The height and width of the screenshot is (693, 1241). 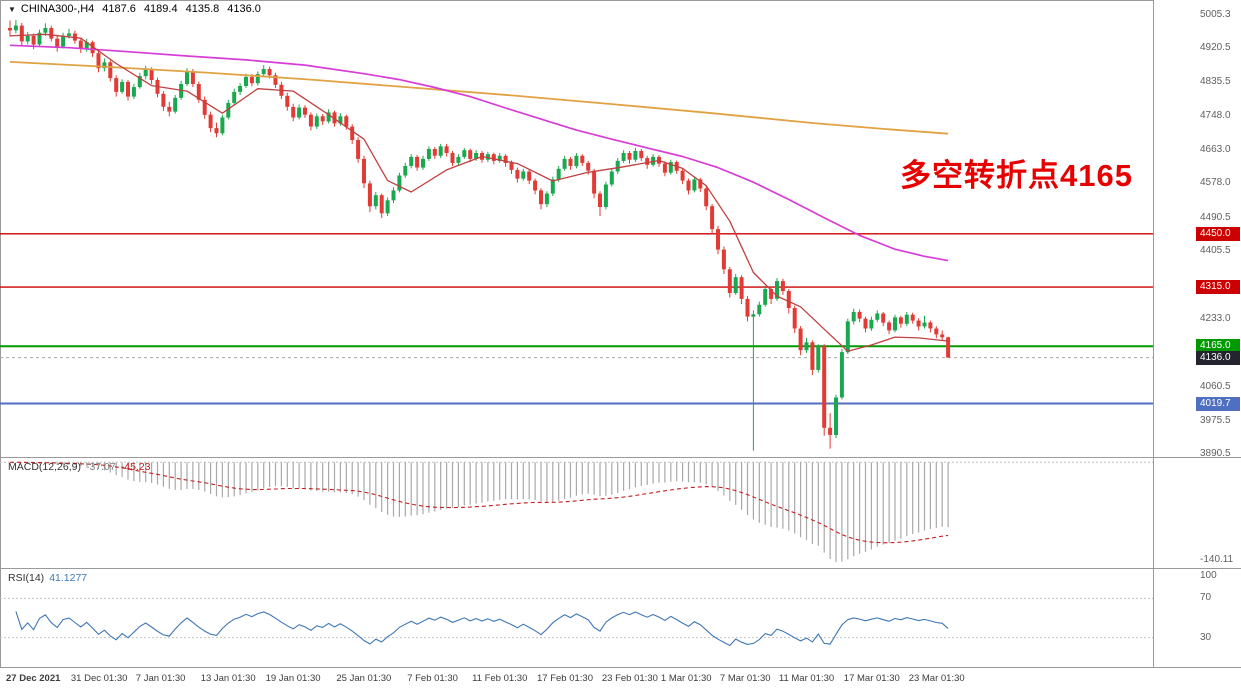 What do you see at coordinates (565, 678) in the screenshot?
I see `time-label: 17 Feb 01:30` at bounding box center [565, 678].